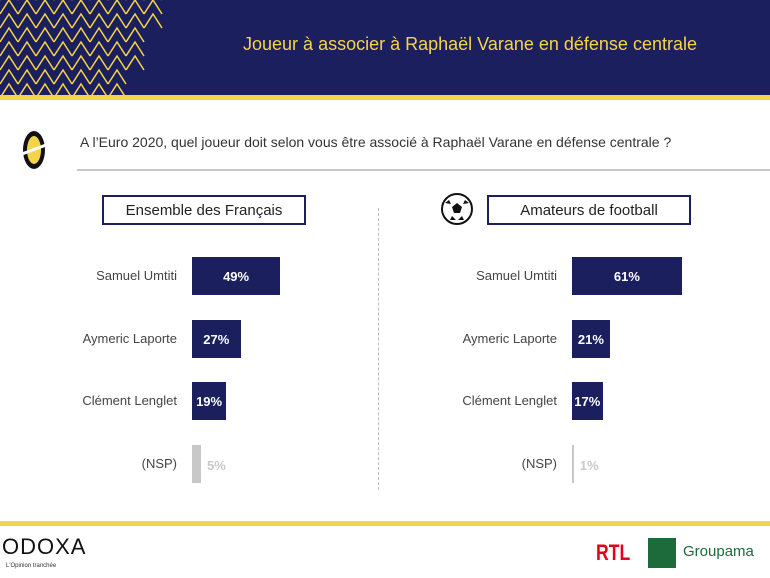  I want to click on bar: 27%, so click(216, 339).